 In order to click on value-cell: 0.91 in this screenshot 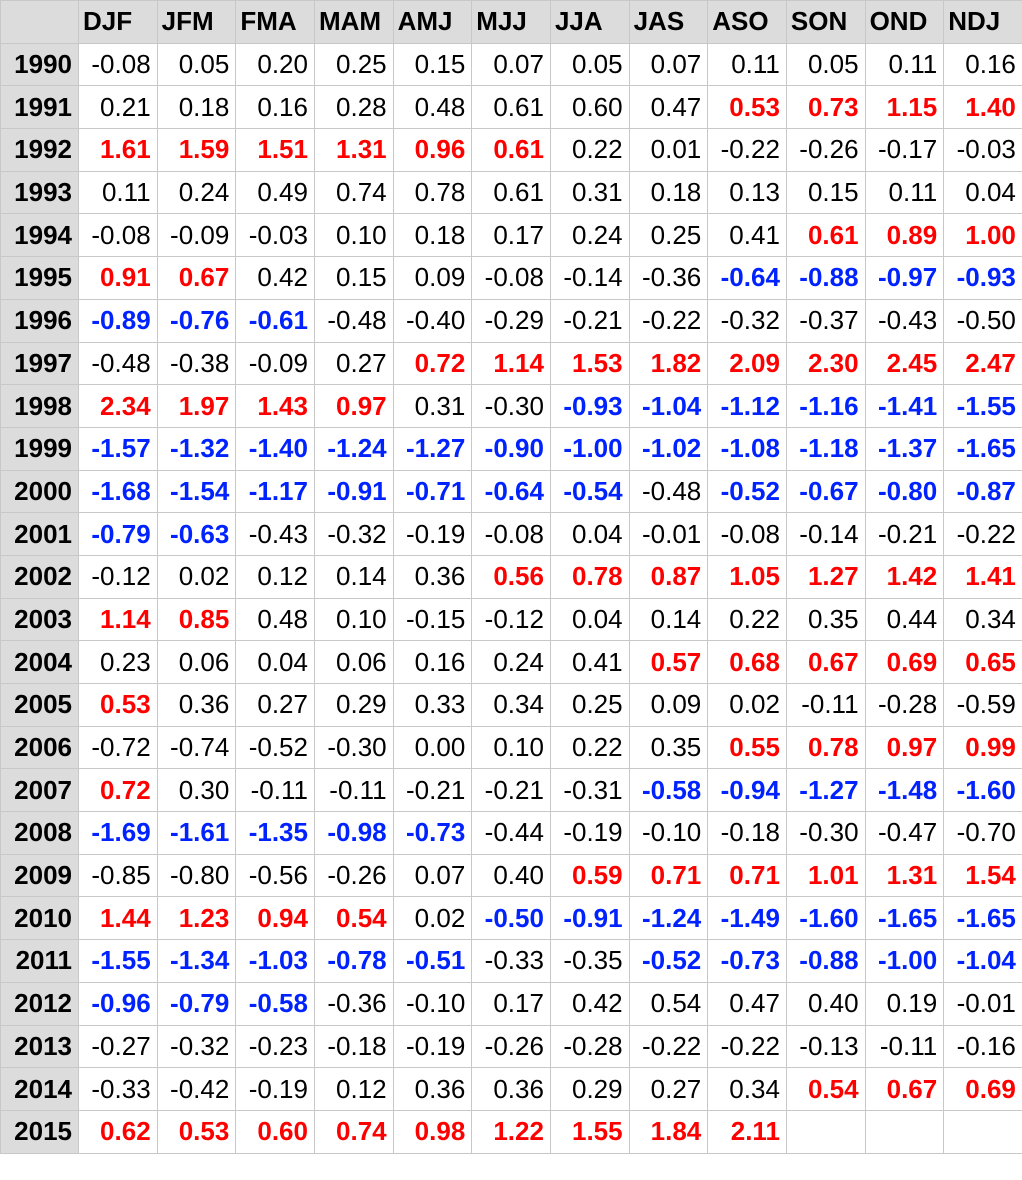, I will do `click(118, 278)`.